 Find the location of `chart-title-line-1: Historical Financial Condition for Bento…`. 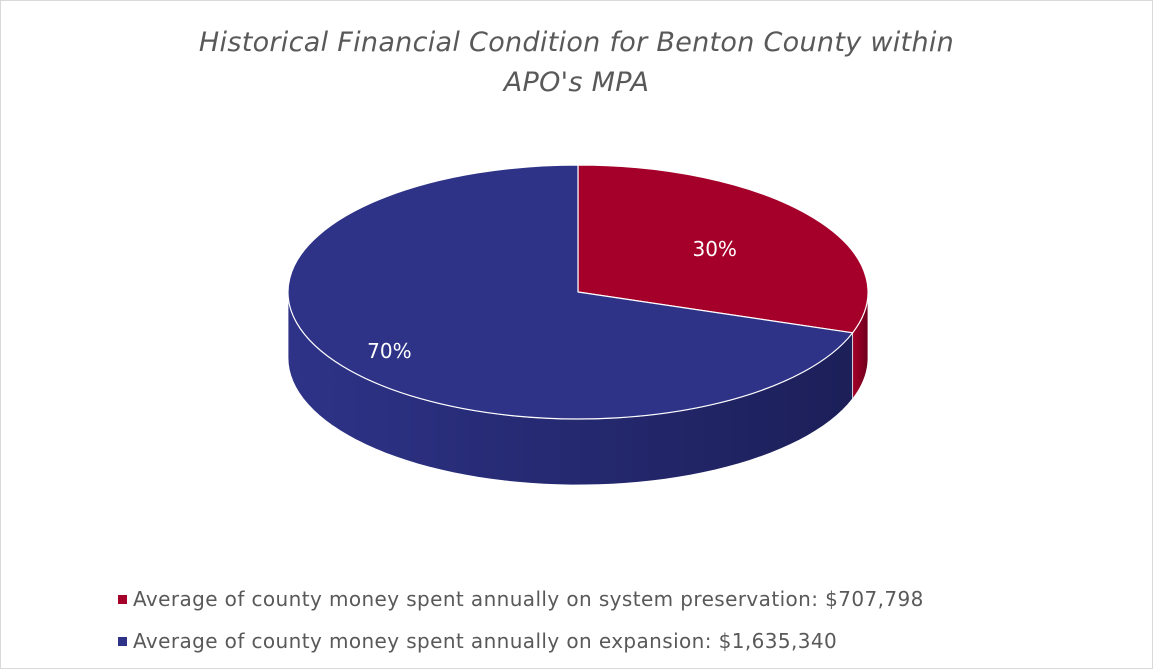

chart-title-line-1: Historical Financial Condition for Bento… is located at coordinates (576, 42).